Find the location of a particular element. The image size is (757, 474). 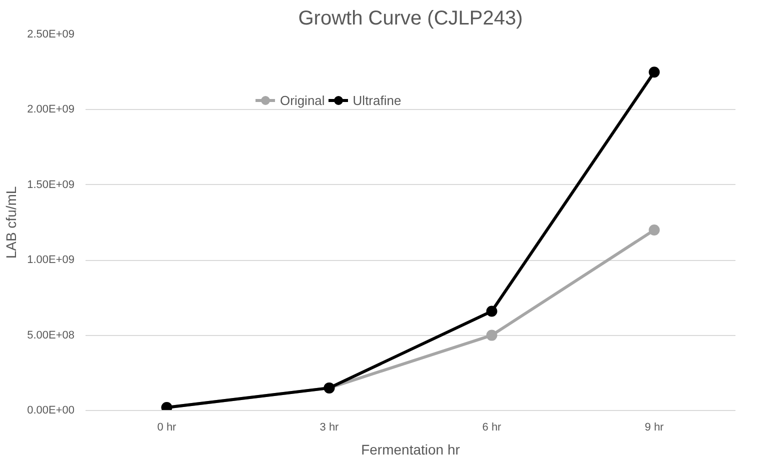

x-axis-title: Fermentation hr is located at coordinates (410, 450).